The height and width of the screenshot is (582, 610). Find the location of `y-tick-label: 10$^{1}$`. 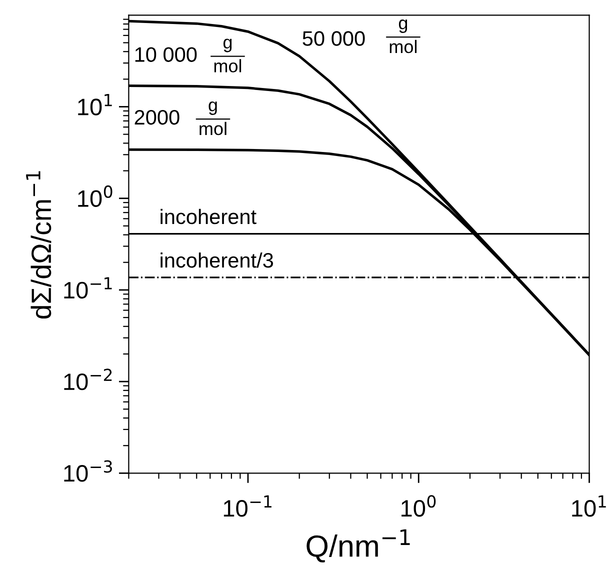

y-tick-label: 10$^{1}$ is located at coordinates (95, 105).